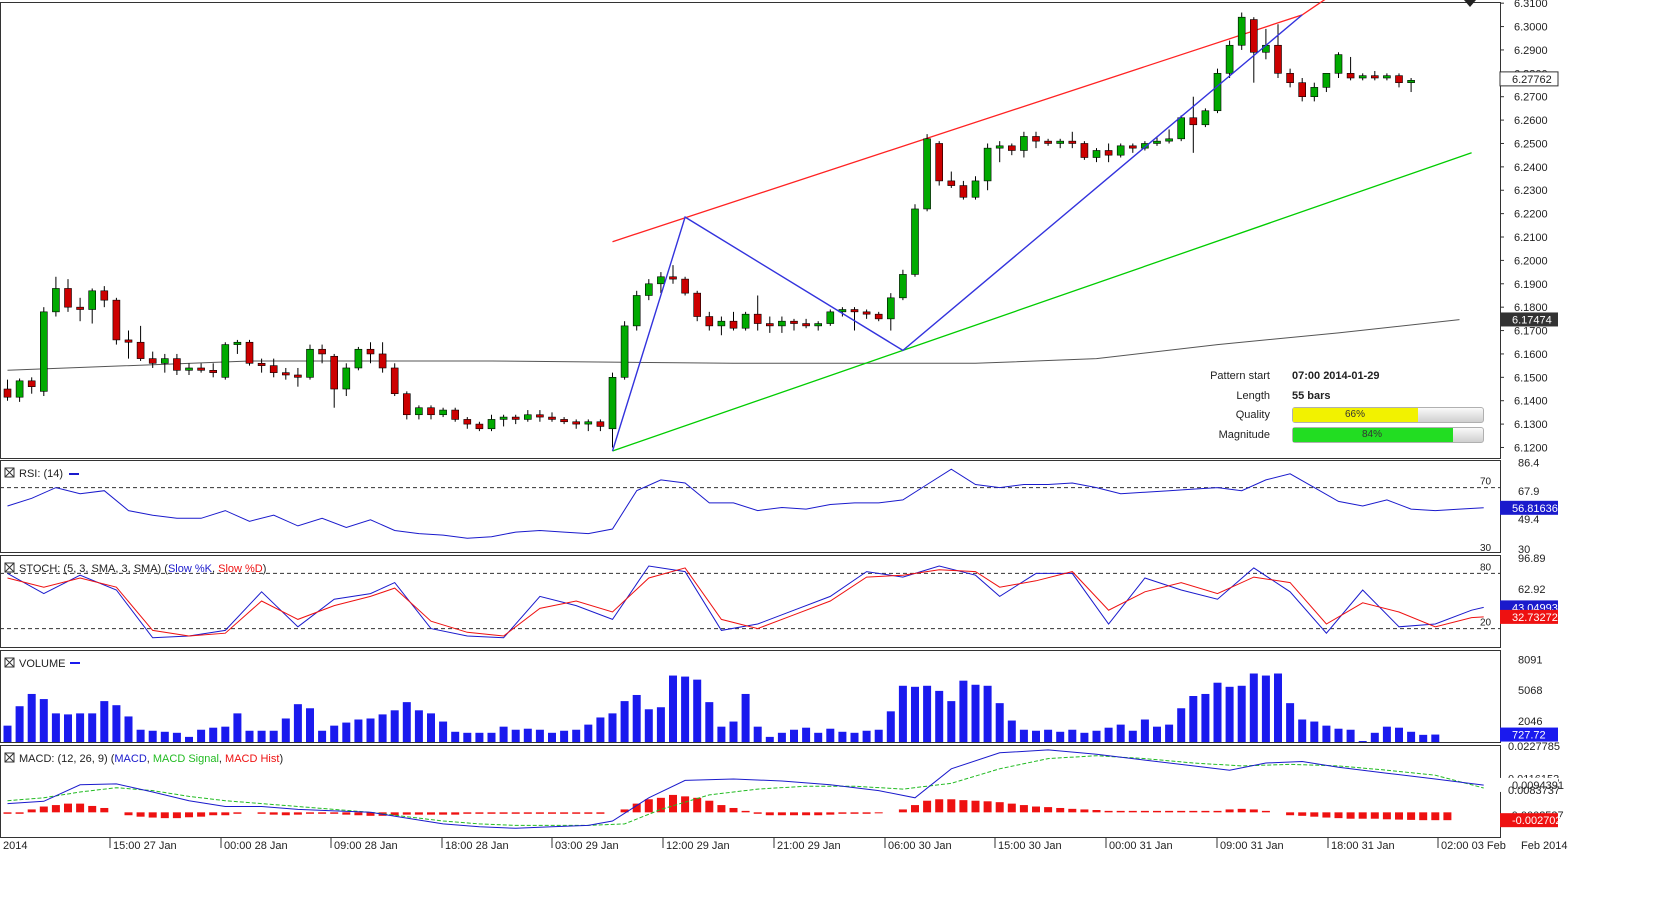 The height and width of the screenshot is (902, 1655). Describe the element at coordinates (1252, 415) in the screenshot. I see `quality-label: Quality` at that location.